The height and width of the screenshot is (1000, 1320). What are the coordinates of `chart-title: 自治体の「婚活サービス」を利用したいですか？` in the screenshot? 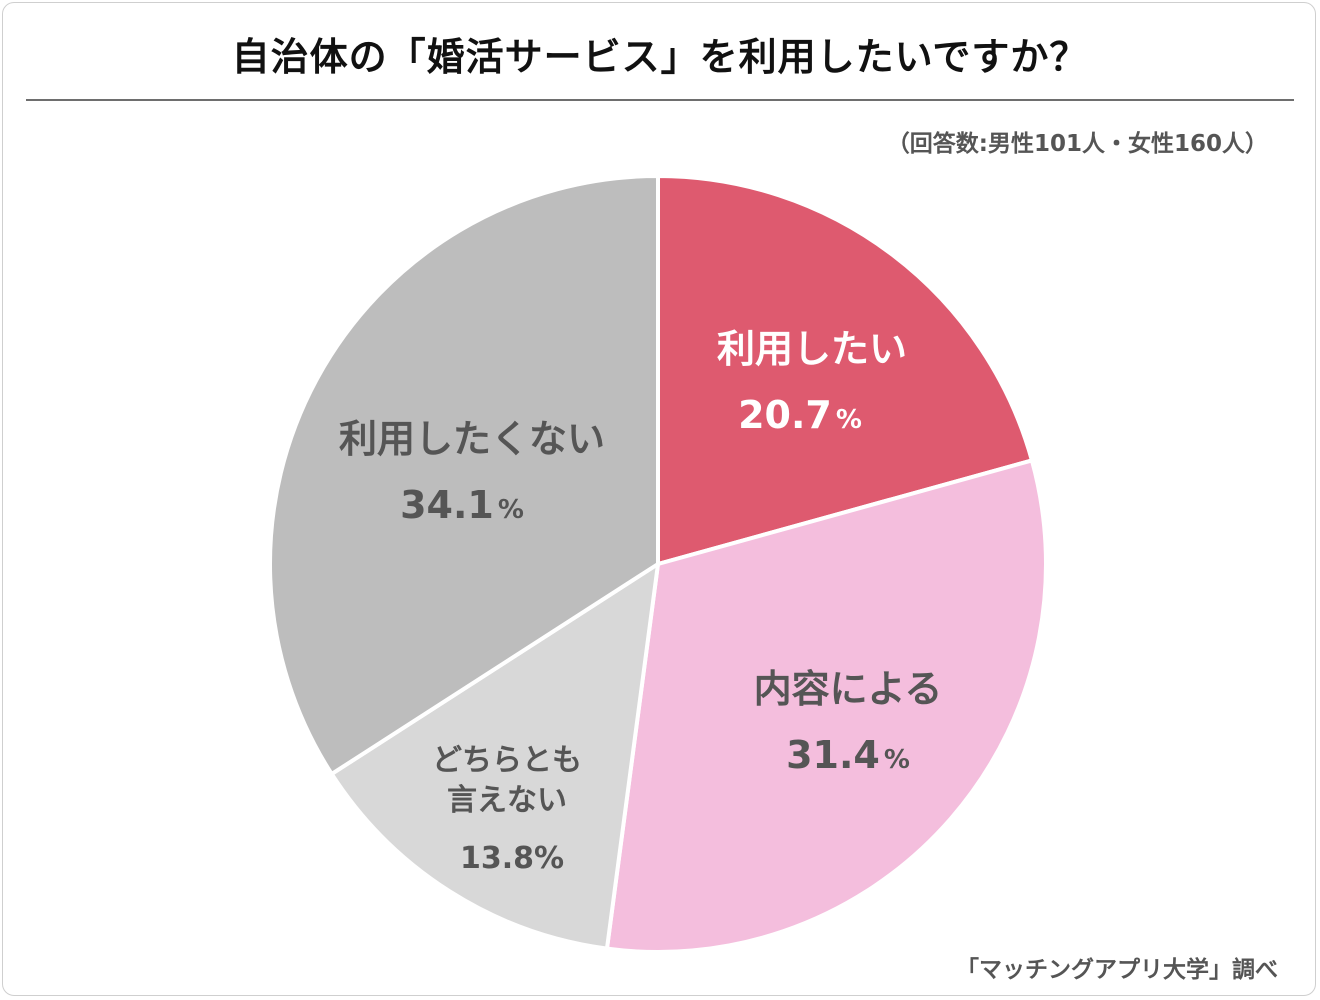 It's located at (660, 57).